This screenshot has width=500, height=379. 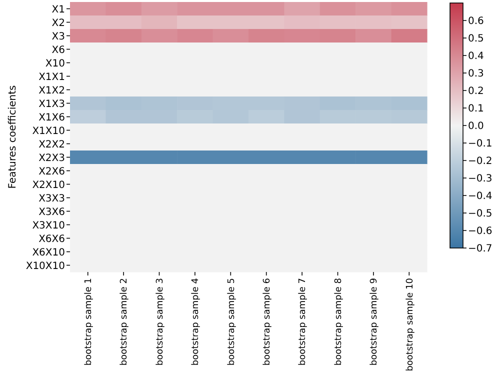 What do you see at coordinates (51, 212) in the screenshot?
I see `y-tick-label: X3X6` at bounding box center [51, 212].